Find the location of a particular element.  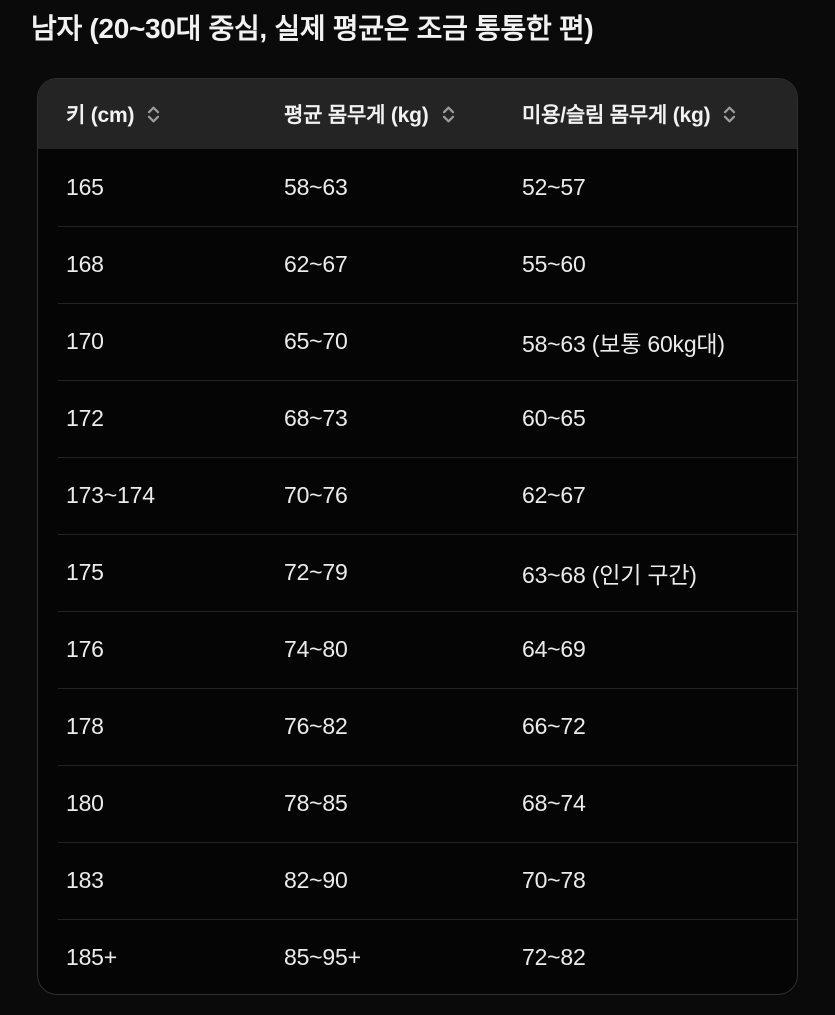

cell-avg-weight: 76~82 is located at coordinates (316, 726).